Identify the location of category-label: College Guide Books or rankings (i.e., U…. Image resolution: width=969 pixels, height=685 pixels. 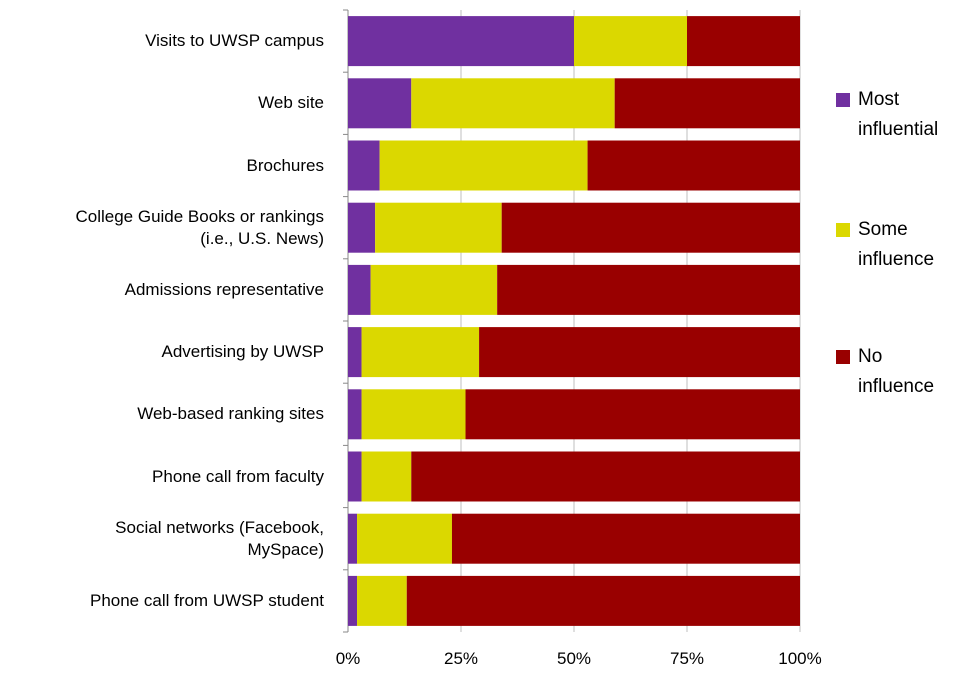
(199, 227).